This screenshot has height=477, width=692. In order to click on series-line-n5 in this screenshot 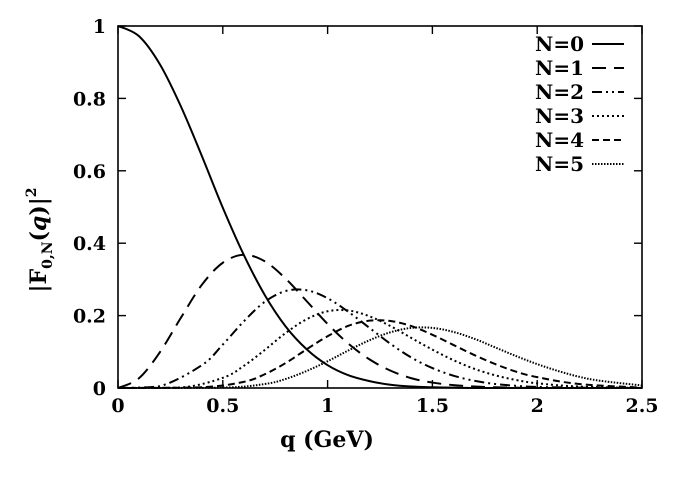, I will do `click(380, 357)`.